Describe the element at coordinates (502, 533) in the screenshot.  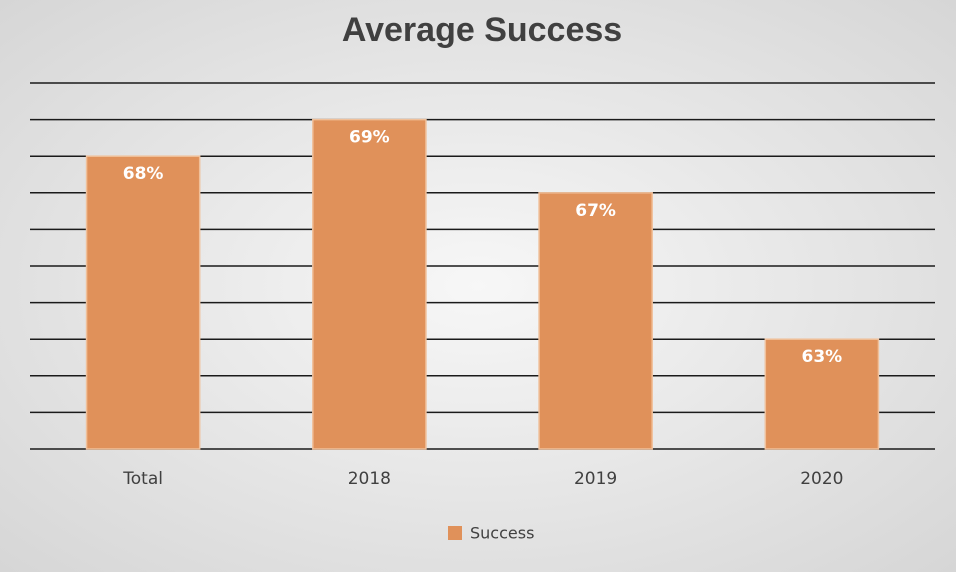
I see `legend-label: Success` at that location.